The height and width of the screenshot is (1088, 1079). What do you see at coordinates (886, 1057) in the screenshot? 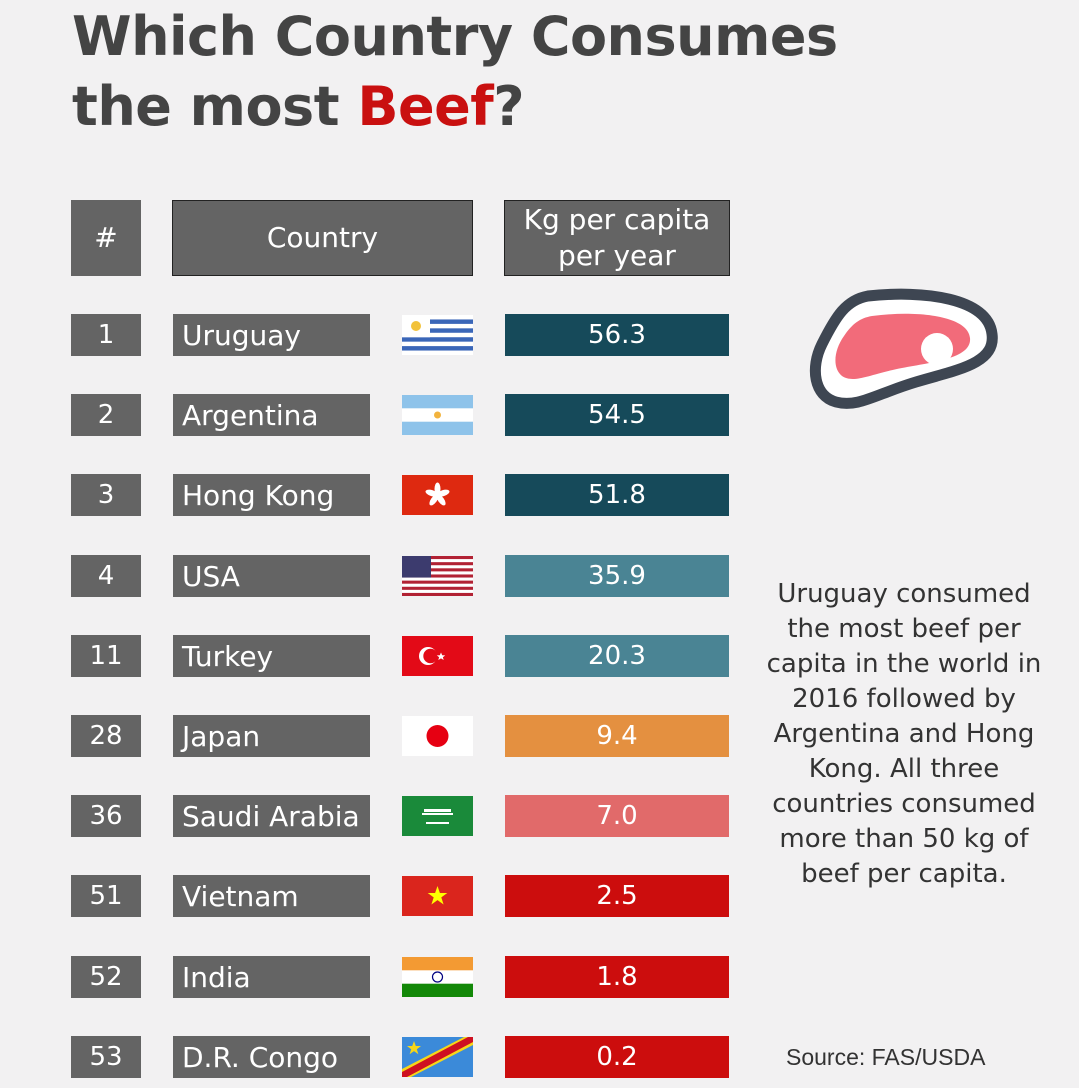
I see `source-label: Source: FAS/USDA` at bounding box center [886, 1057].